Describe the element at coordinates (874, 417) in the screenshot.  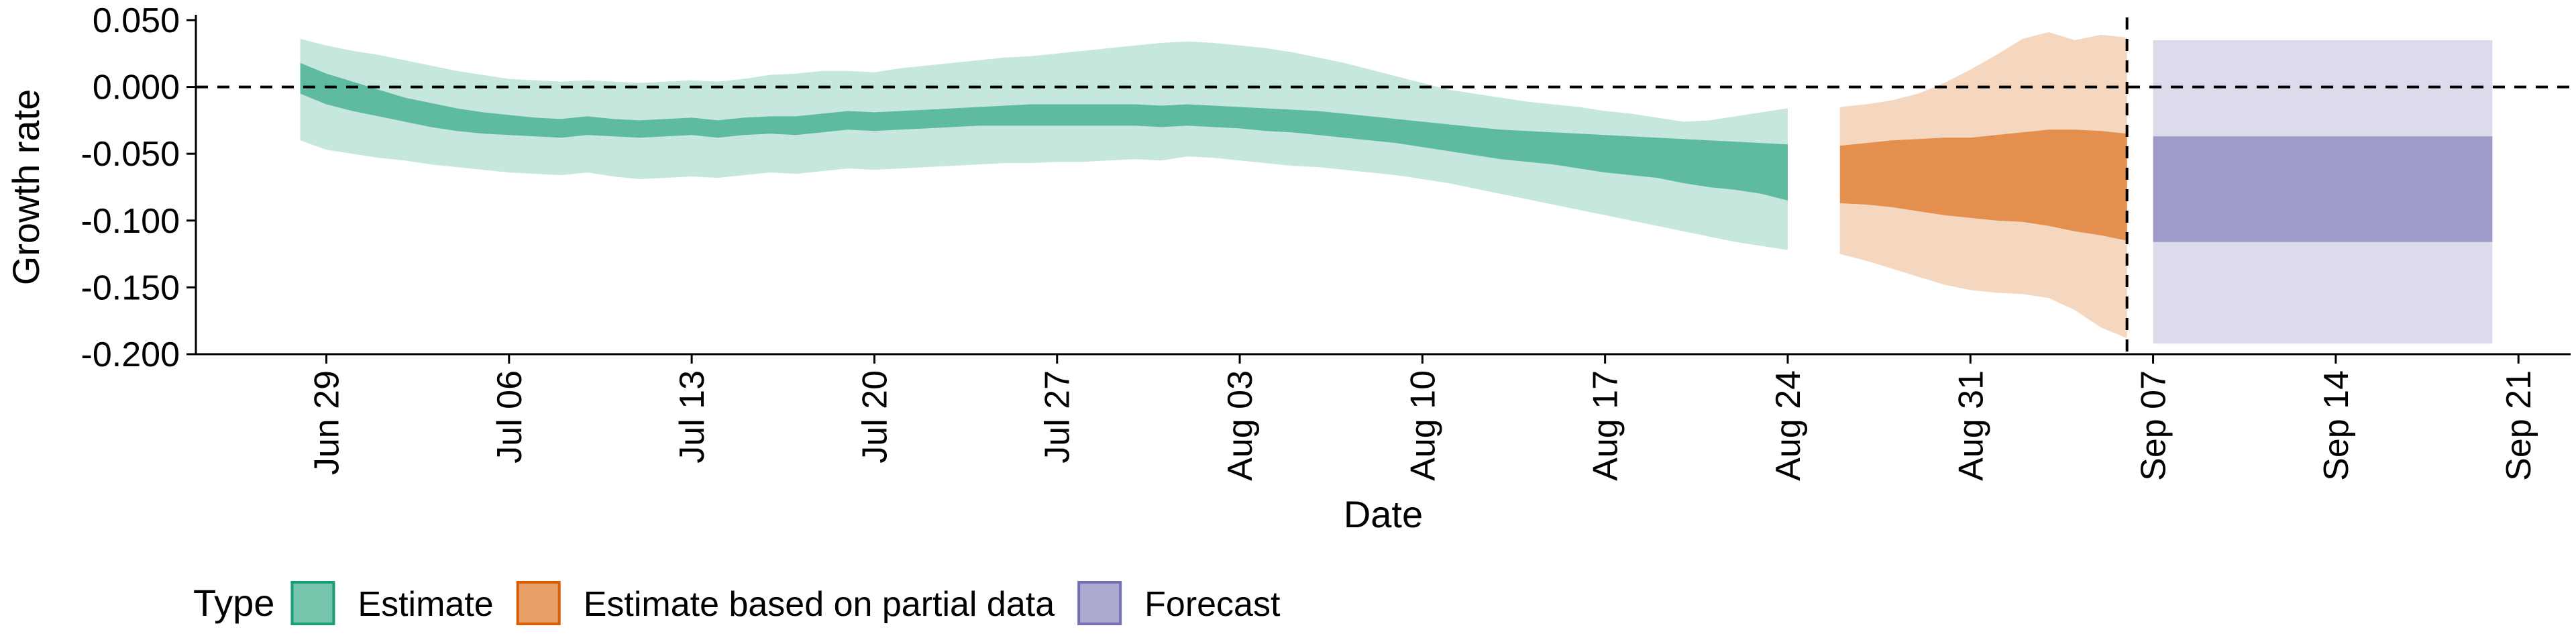
I see `x-tick-label: Jul 20` at that location.